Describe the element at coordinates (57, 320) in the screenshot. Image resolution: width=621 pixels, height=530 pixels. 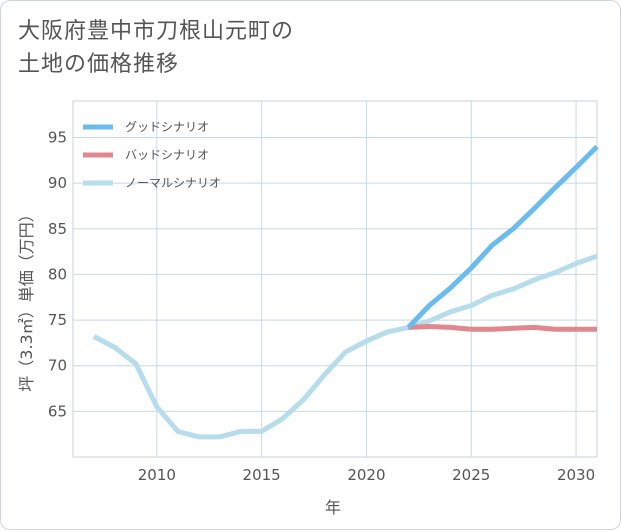
I see `y-tick-label: 75` at that location.